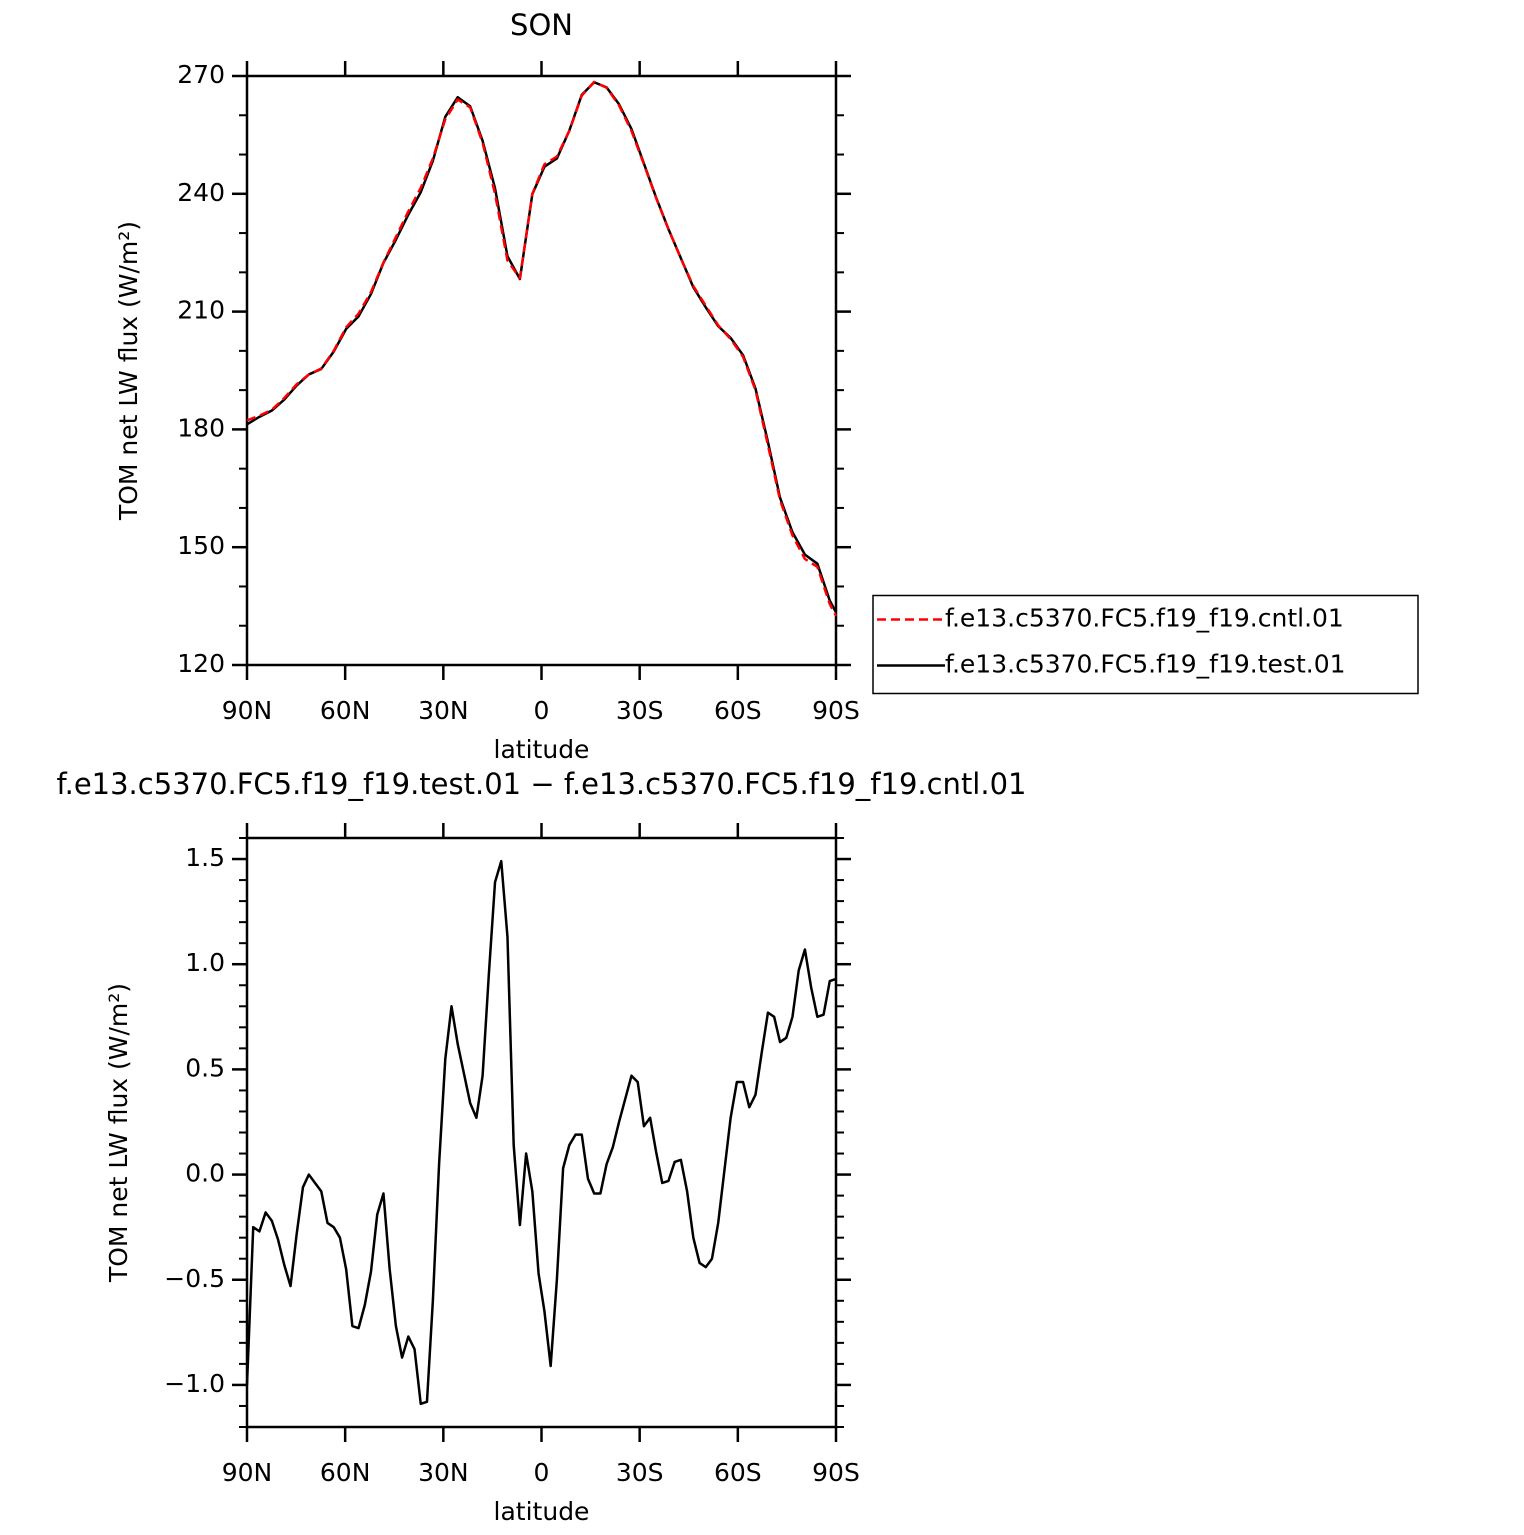 This screenshot has width=1524, height=1535. What do you see at coordinates (205, 1067) in the screenshot?
I see `y-tick-label: 0.5` at bounding box center [205, 1067].